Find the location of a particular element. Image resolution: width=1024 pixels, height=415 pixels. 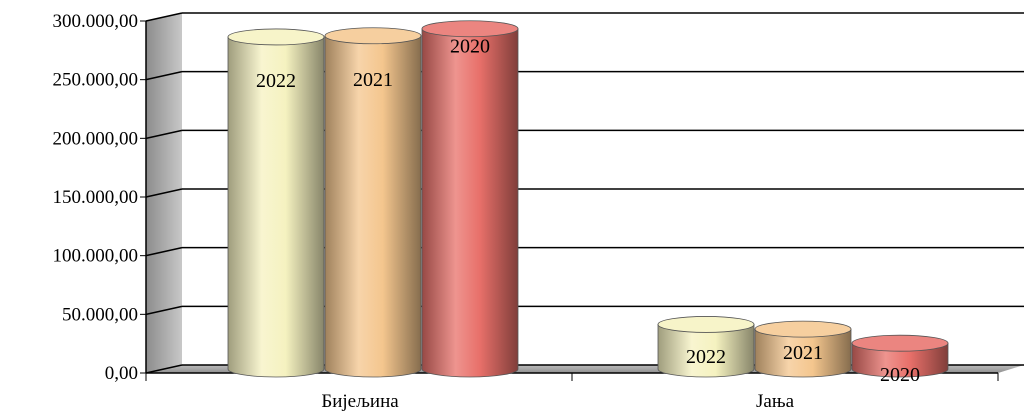

bar-janja-2020 is located at coordinates (900, 360).